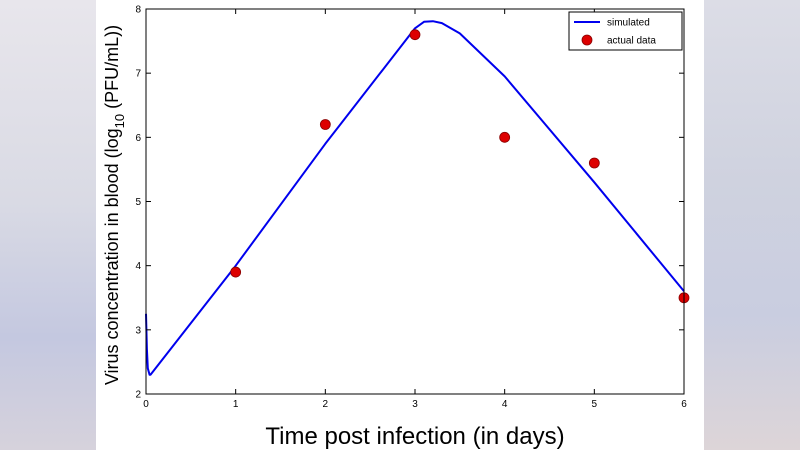 The height and width of the screenshot is (450, 800). What do you see at coordinates (625, 31) in the screenshot?
I see `legend: simulated actual data` at bounding box center [625, 31].